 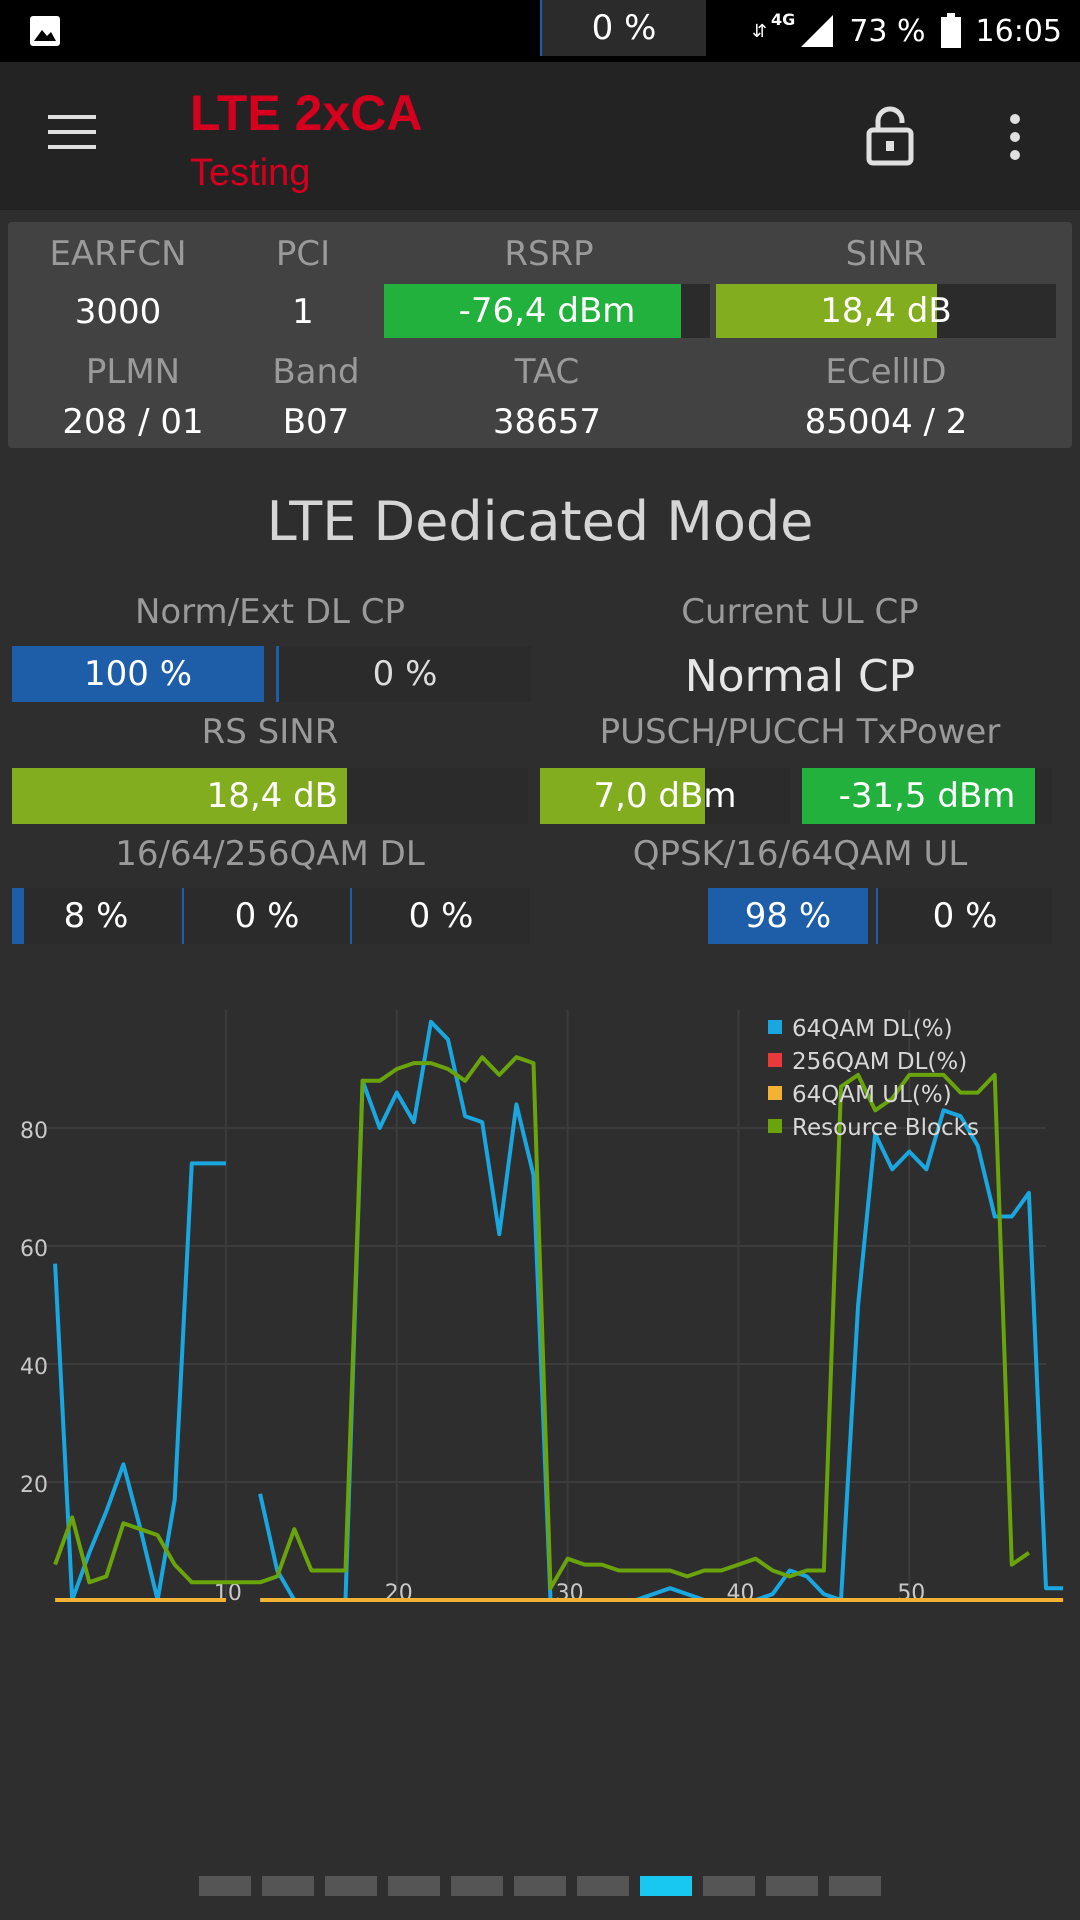 I want to click on more-vert-icon, so click(x=1015, y=137).